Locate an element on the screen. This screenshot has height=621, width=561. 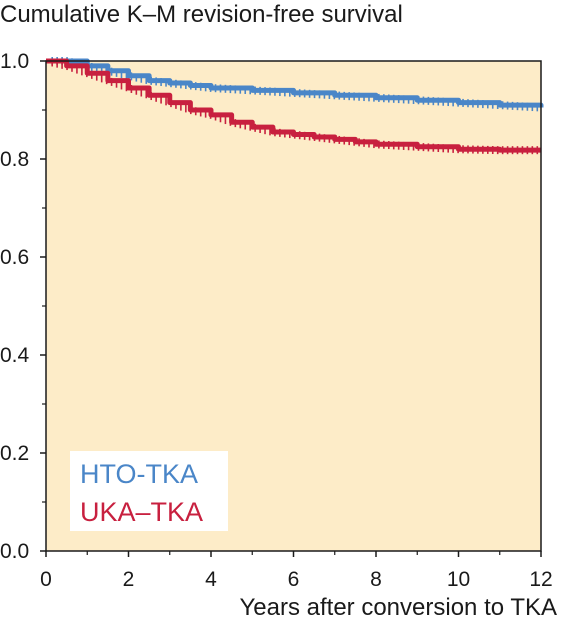
legend-entry: UKA–TKA is located at coordinates (141, 512).